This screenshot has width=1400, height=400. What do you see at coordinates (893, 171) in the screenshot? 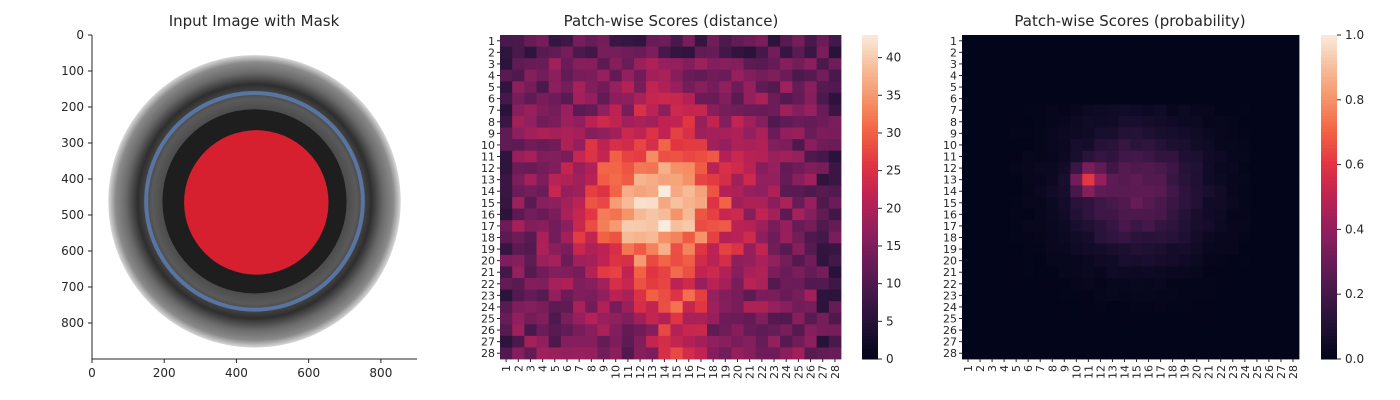
I see `colorbar-tick-label: 25` at bounding box center [893, 171].